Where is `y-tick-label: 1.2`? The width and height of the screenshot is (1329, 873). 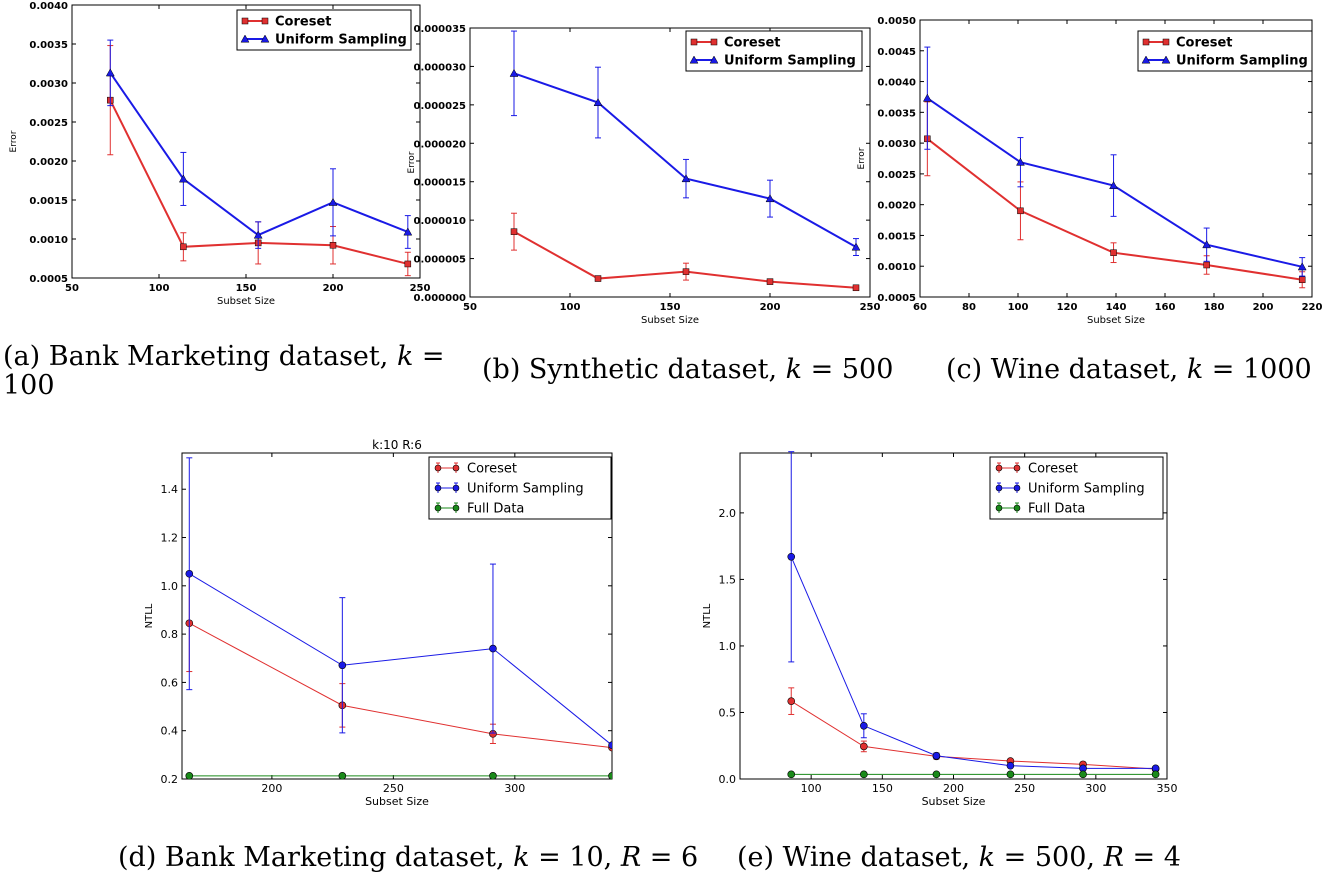 y-tick-label: 1.2 is located at coordinates (170, 538).